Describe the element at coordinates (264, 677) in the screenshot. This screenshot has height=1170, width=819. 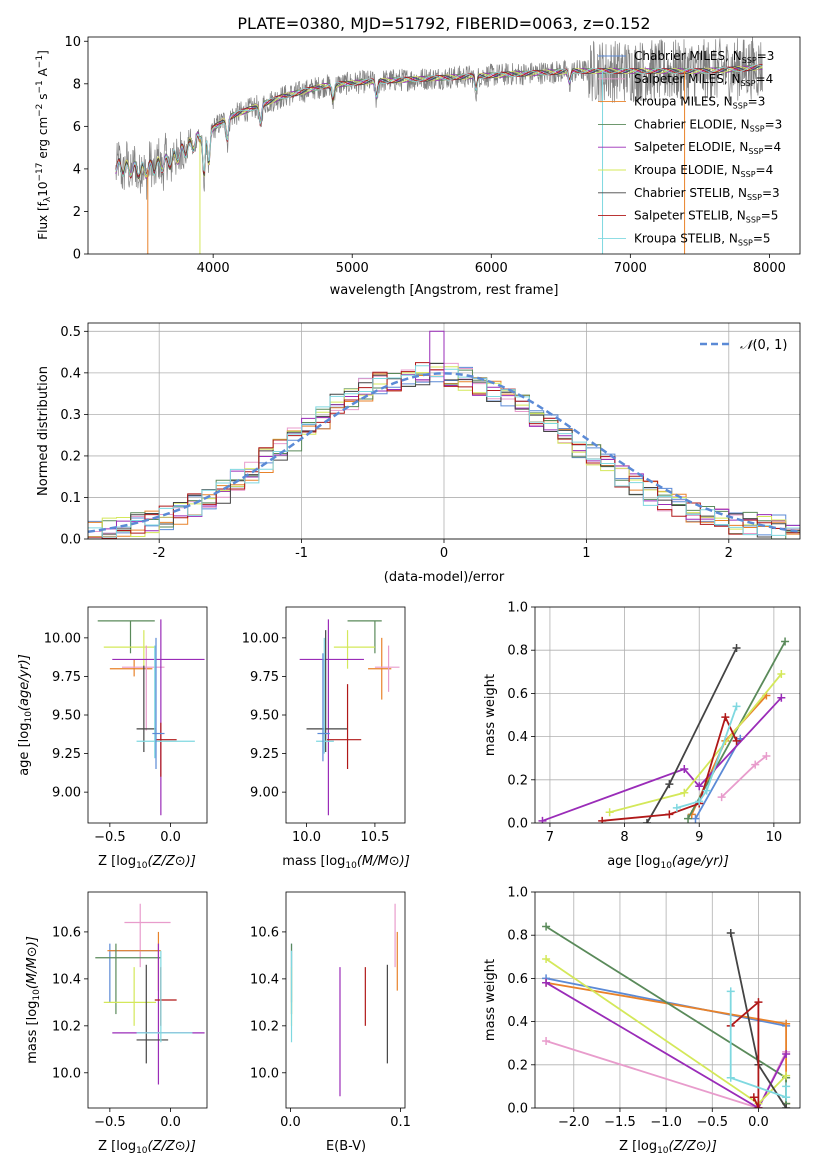
I see `y-tick-label: 9.75` at that location.